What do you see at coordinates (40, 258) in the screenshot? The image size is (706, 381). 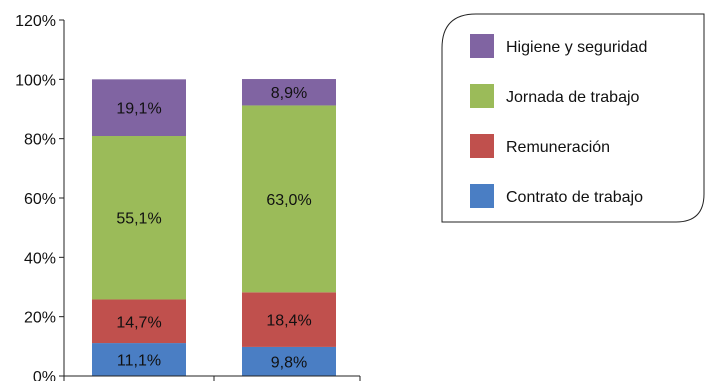 I see `y-tick-label: 40%` at bounding box center [40, 258].